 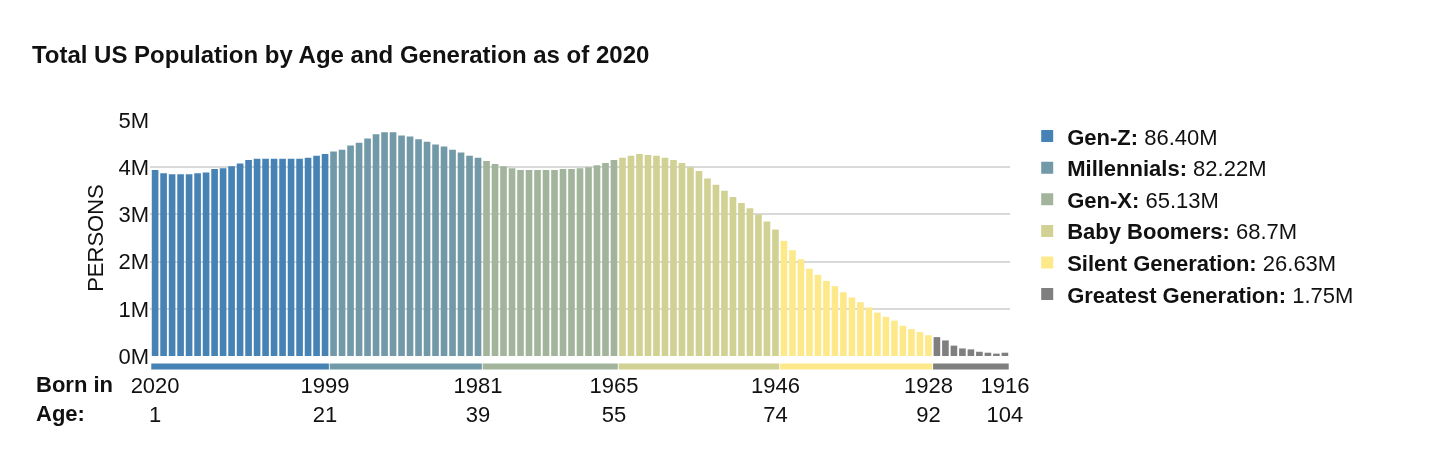 I want to click on text: Born in Age:, so click(x=74, y=399).